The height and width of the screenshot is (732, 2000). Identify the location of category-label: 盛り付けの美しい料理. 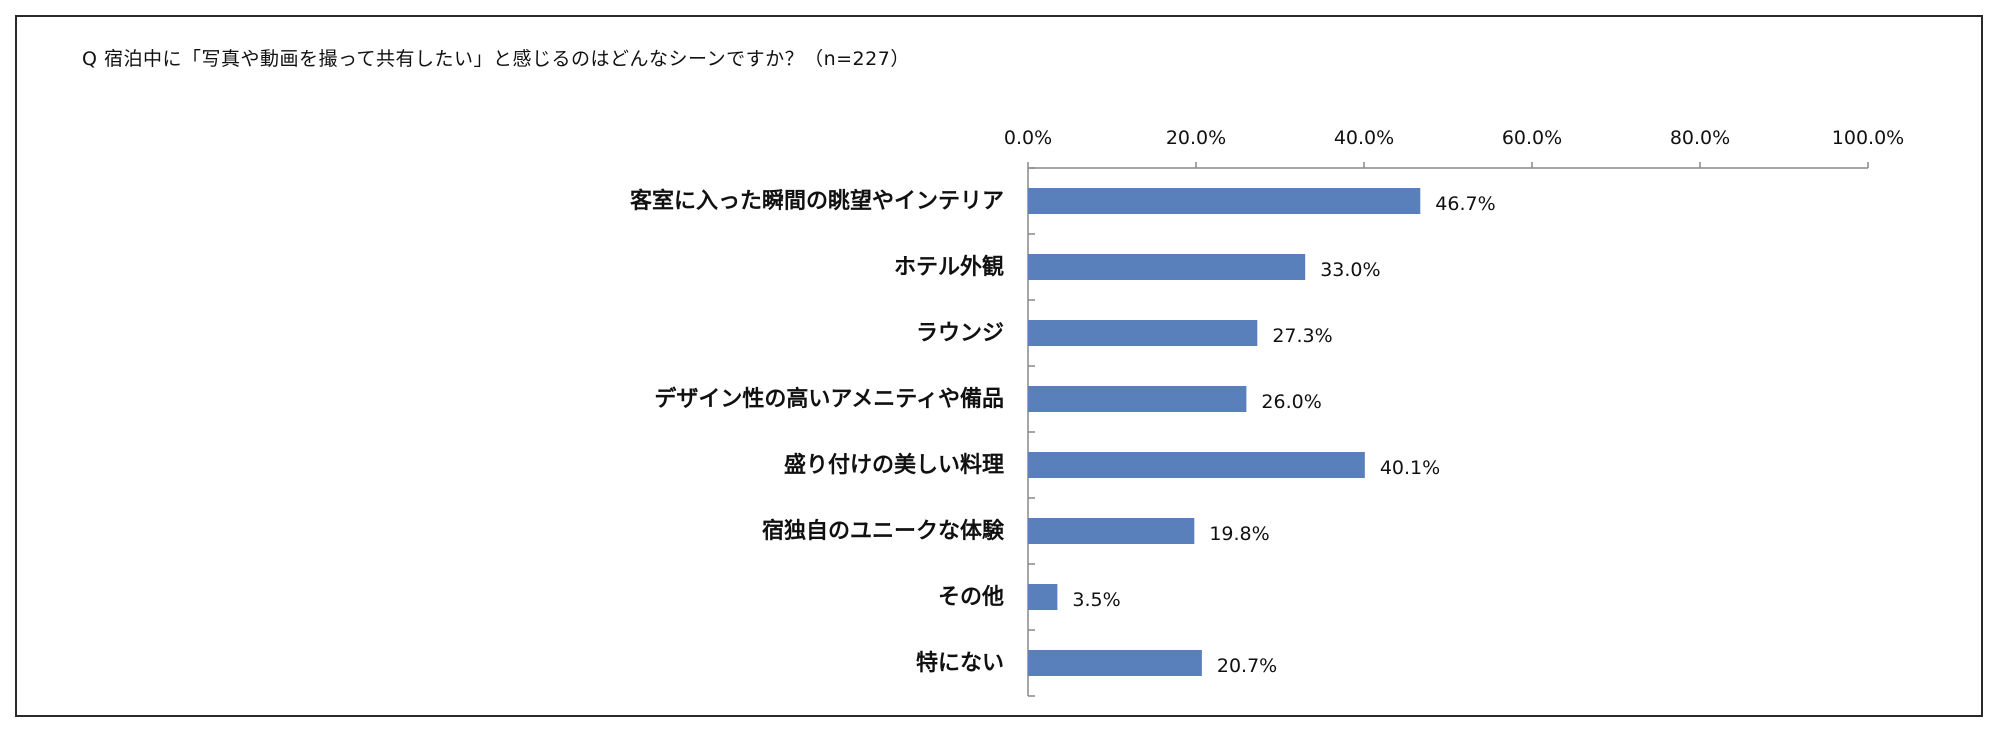
(894, 465).